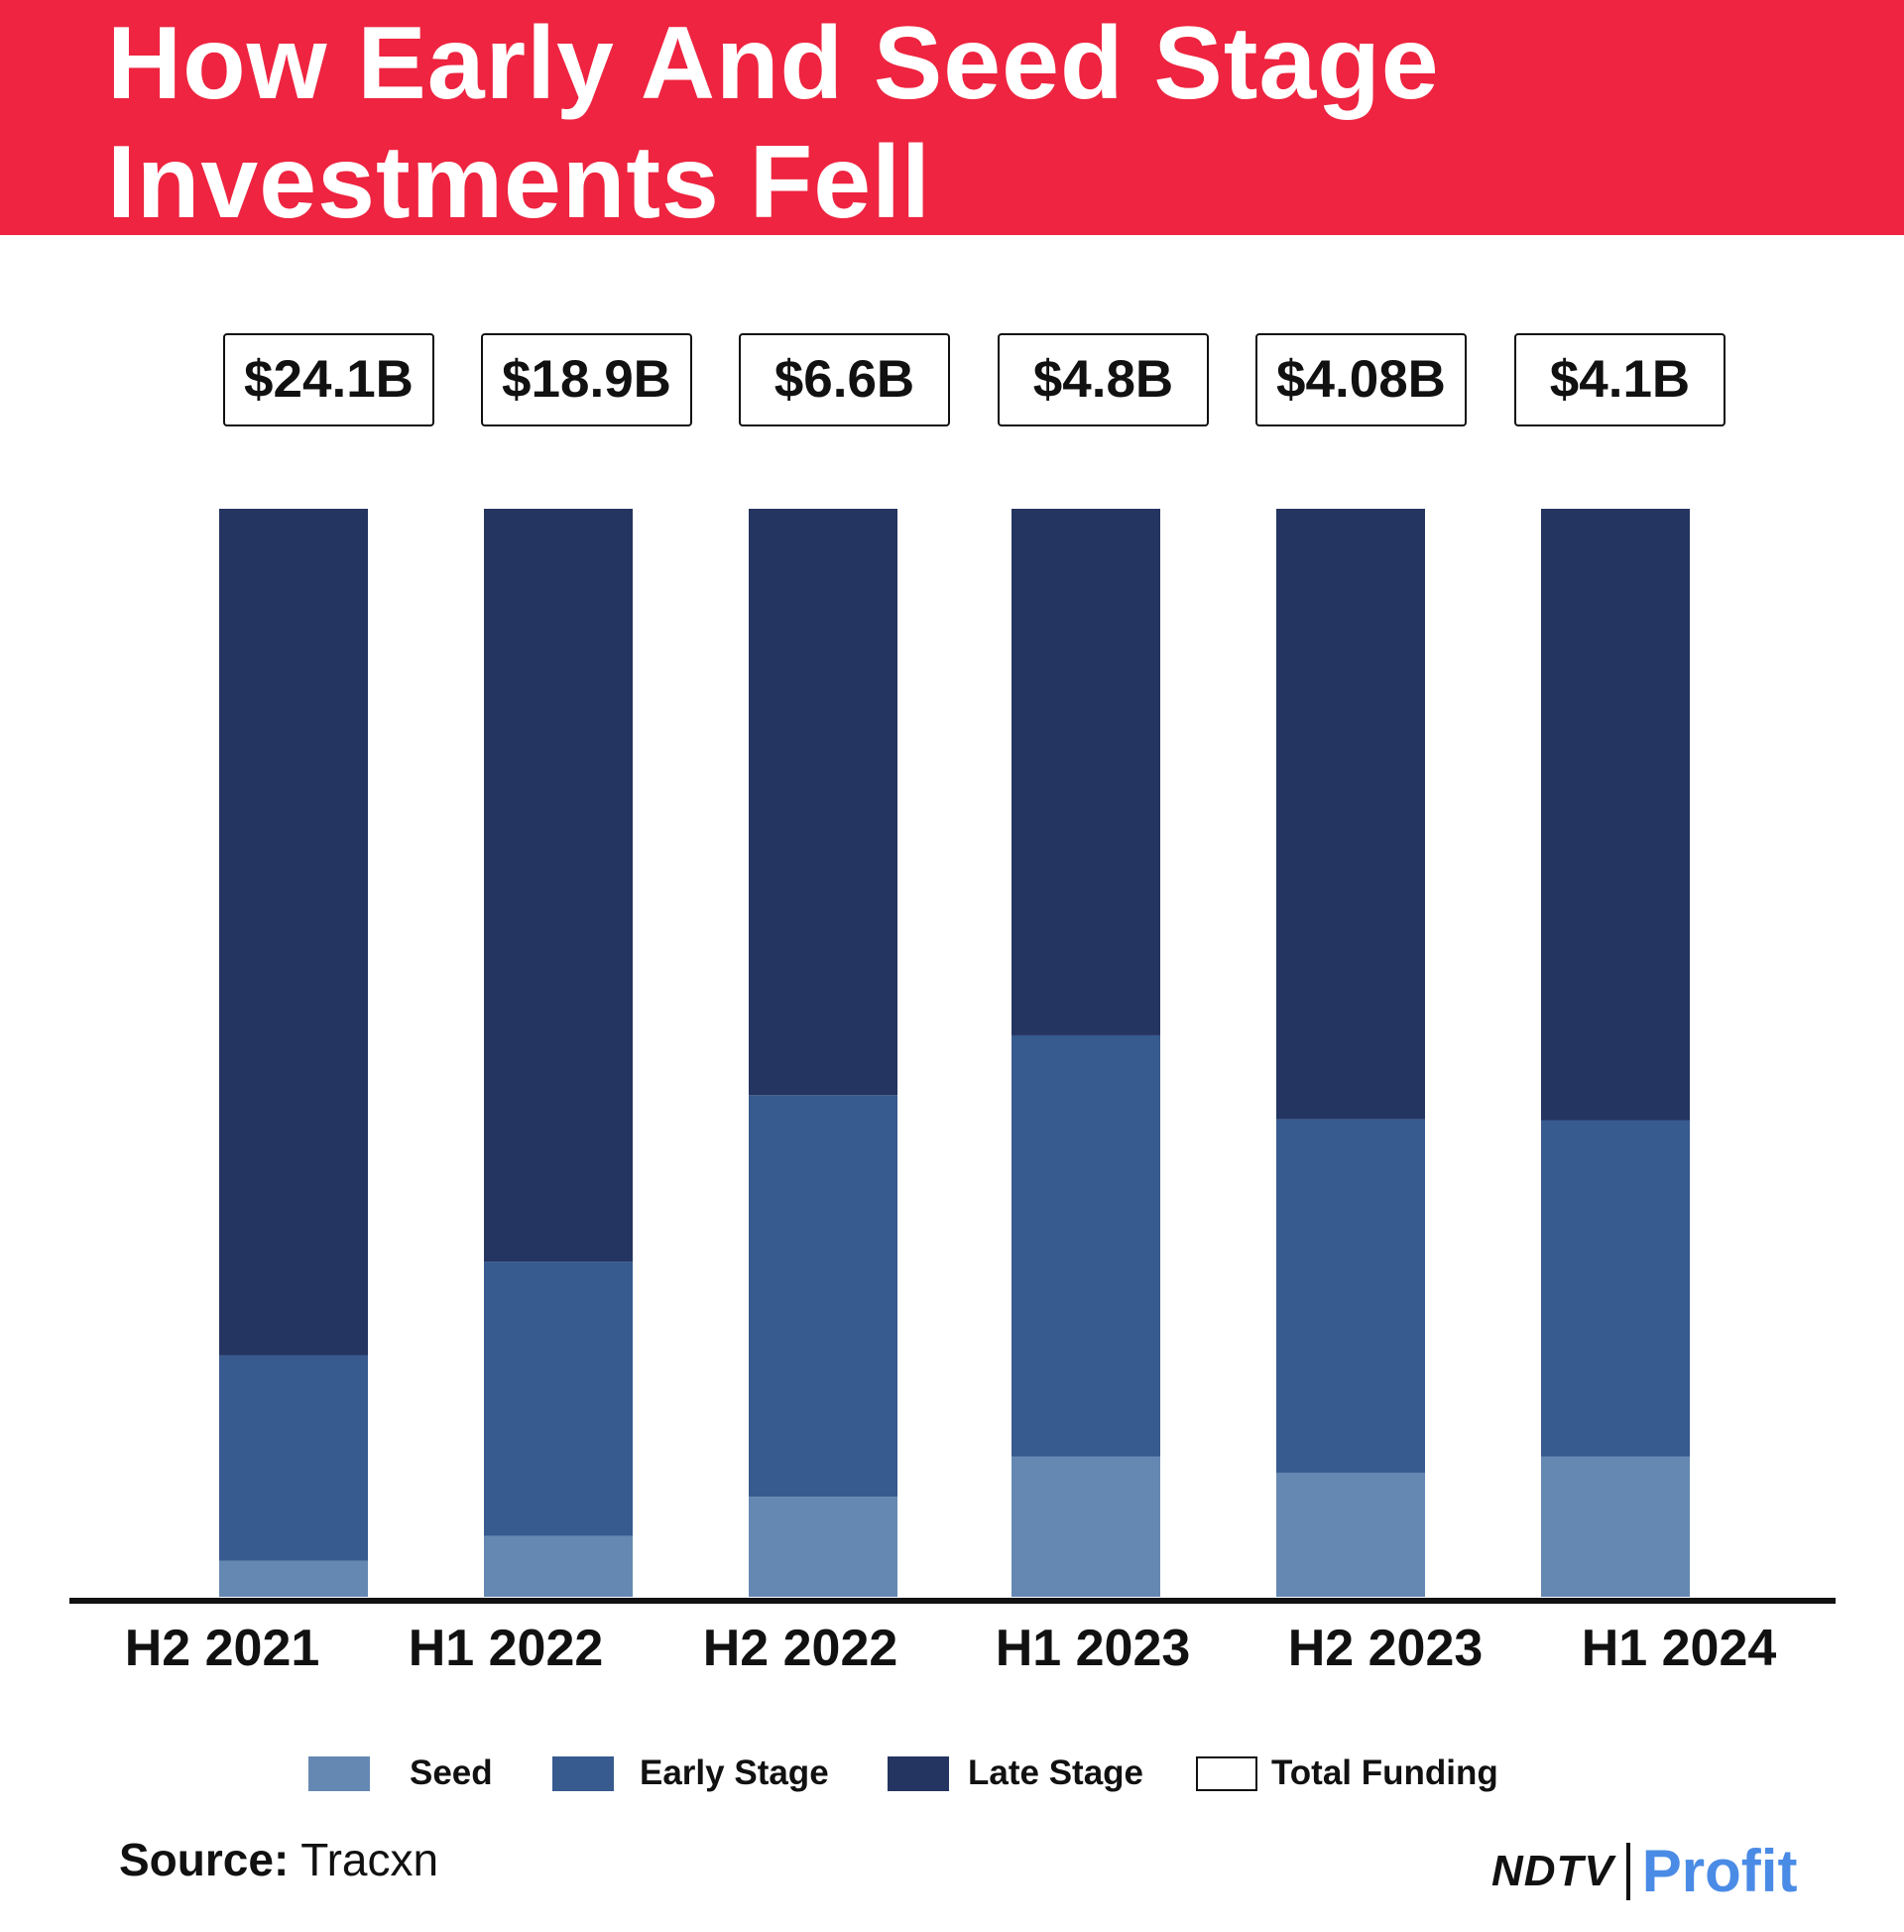  What do you see at coordinates (918, 1773) in the screenshot?
I see `legend-swatch-late` at bounding box center [918, 1773].